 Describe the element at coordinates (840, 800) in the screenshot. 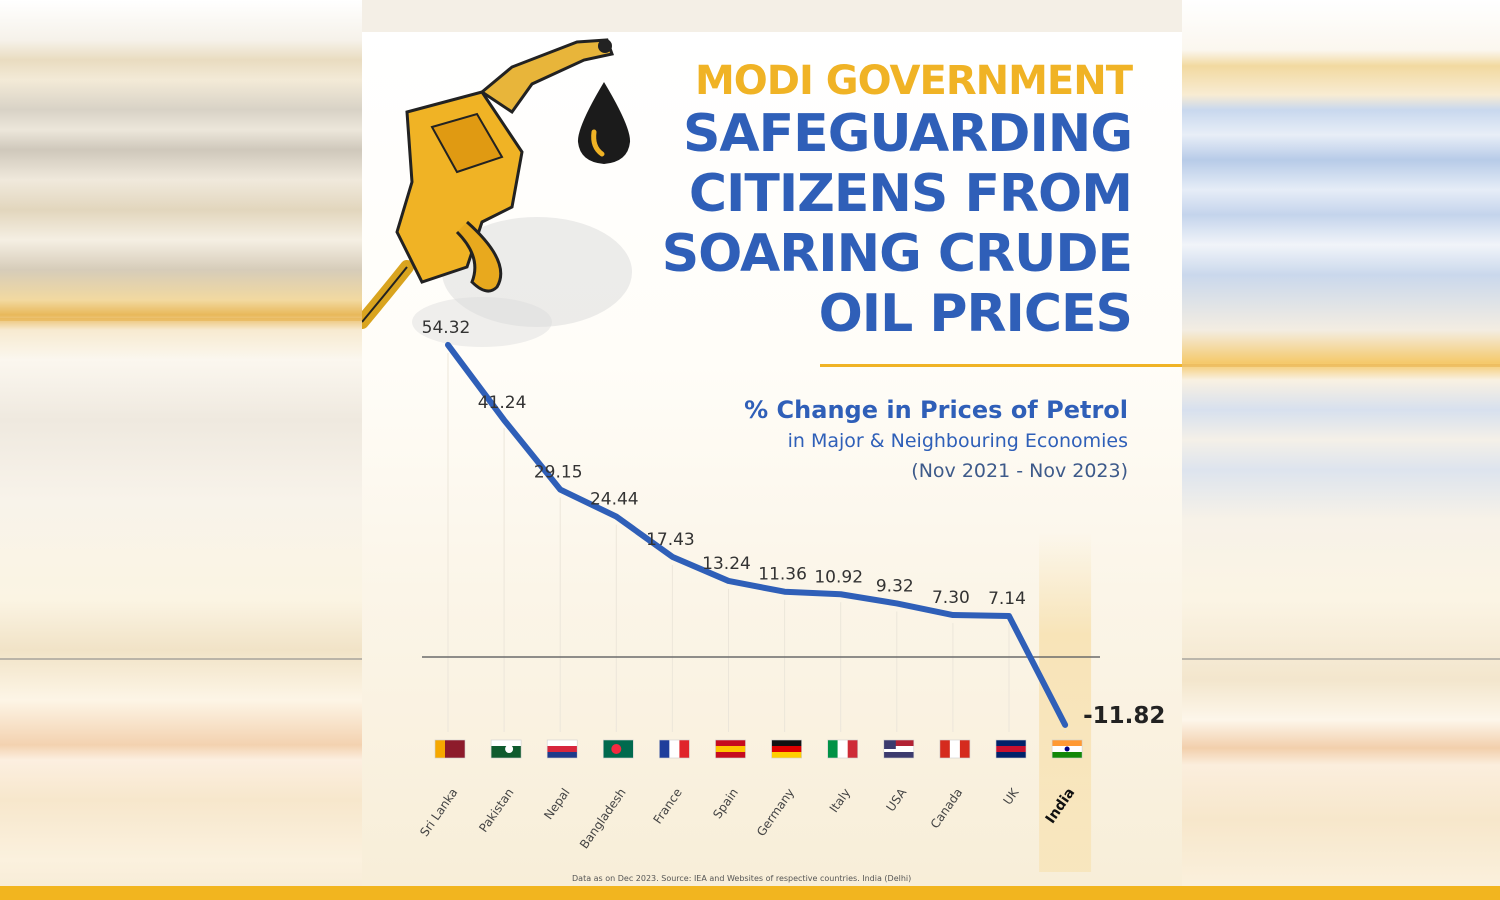

I see `category-label: Italy` at that location.